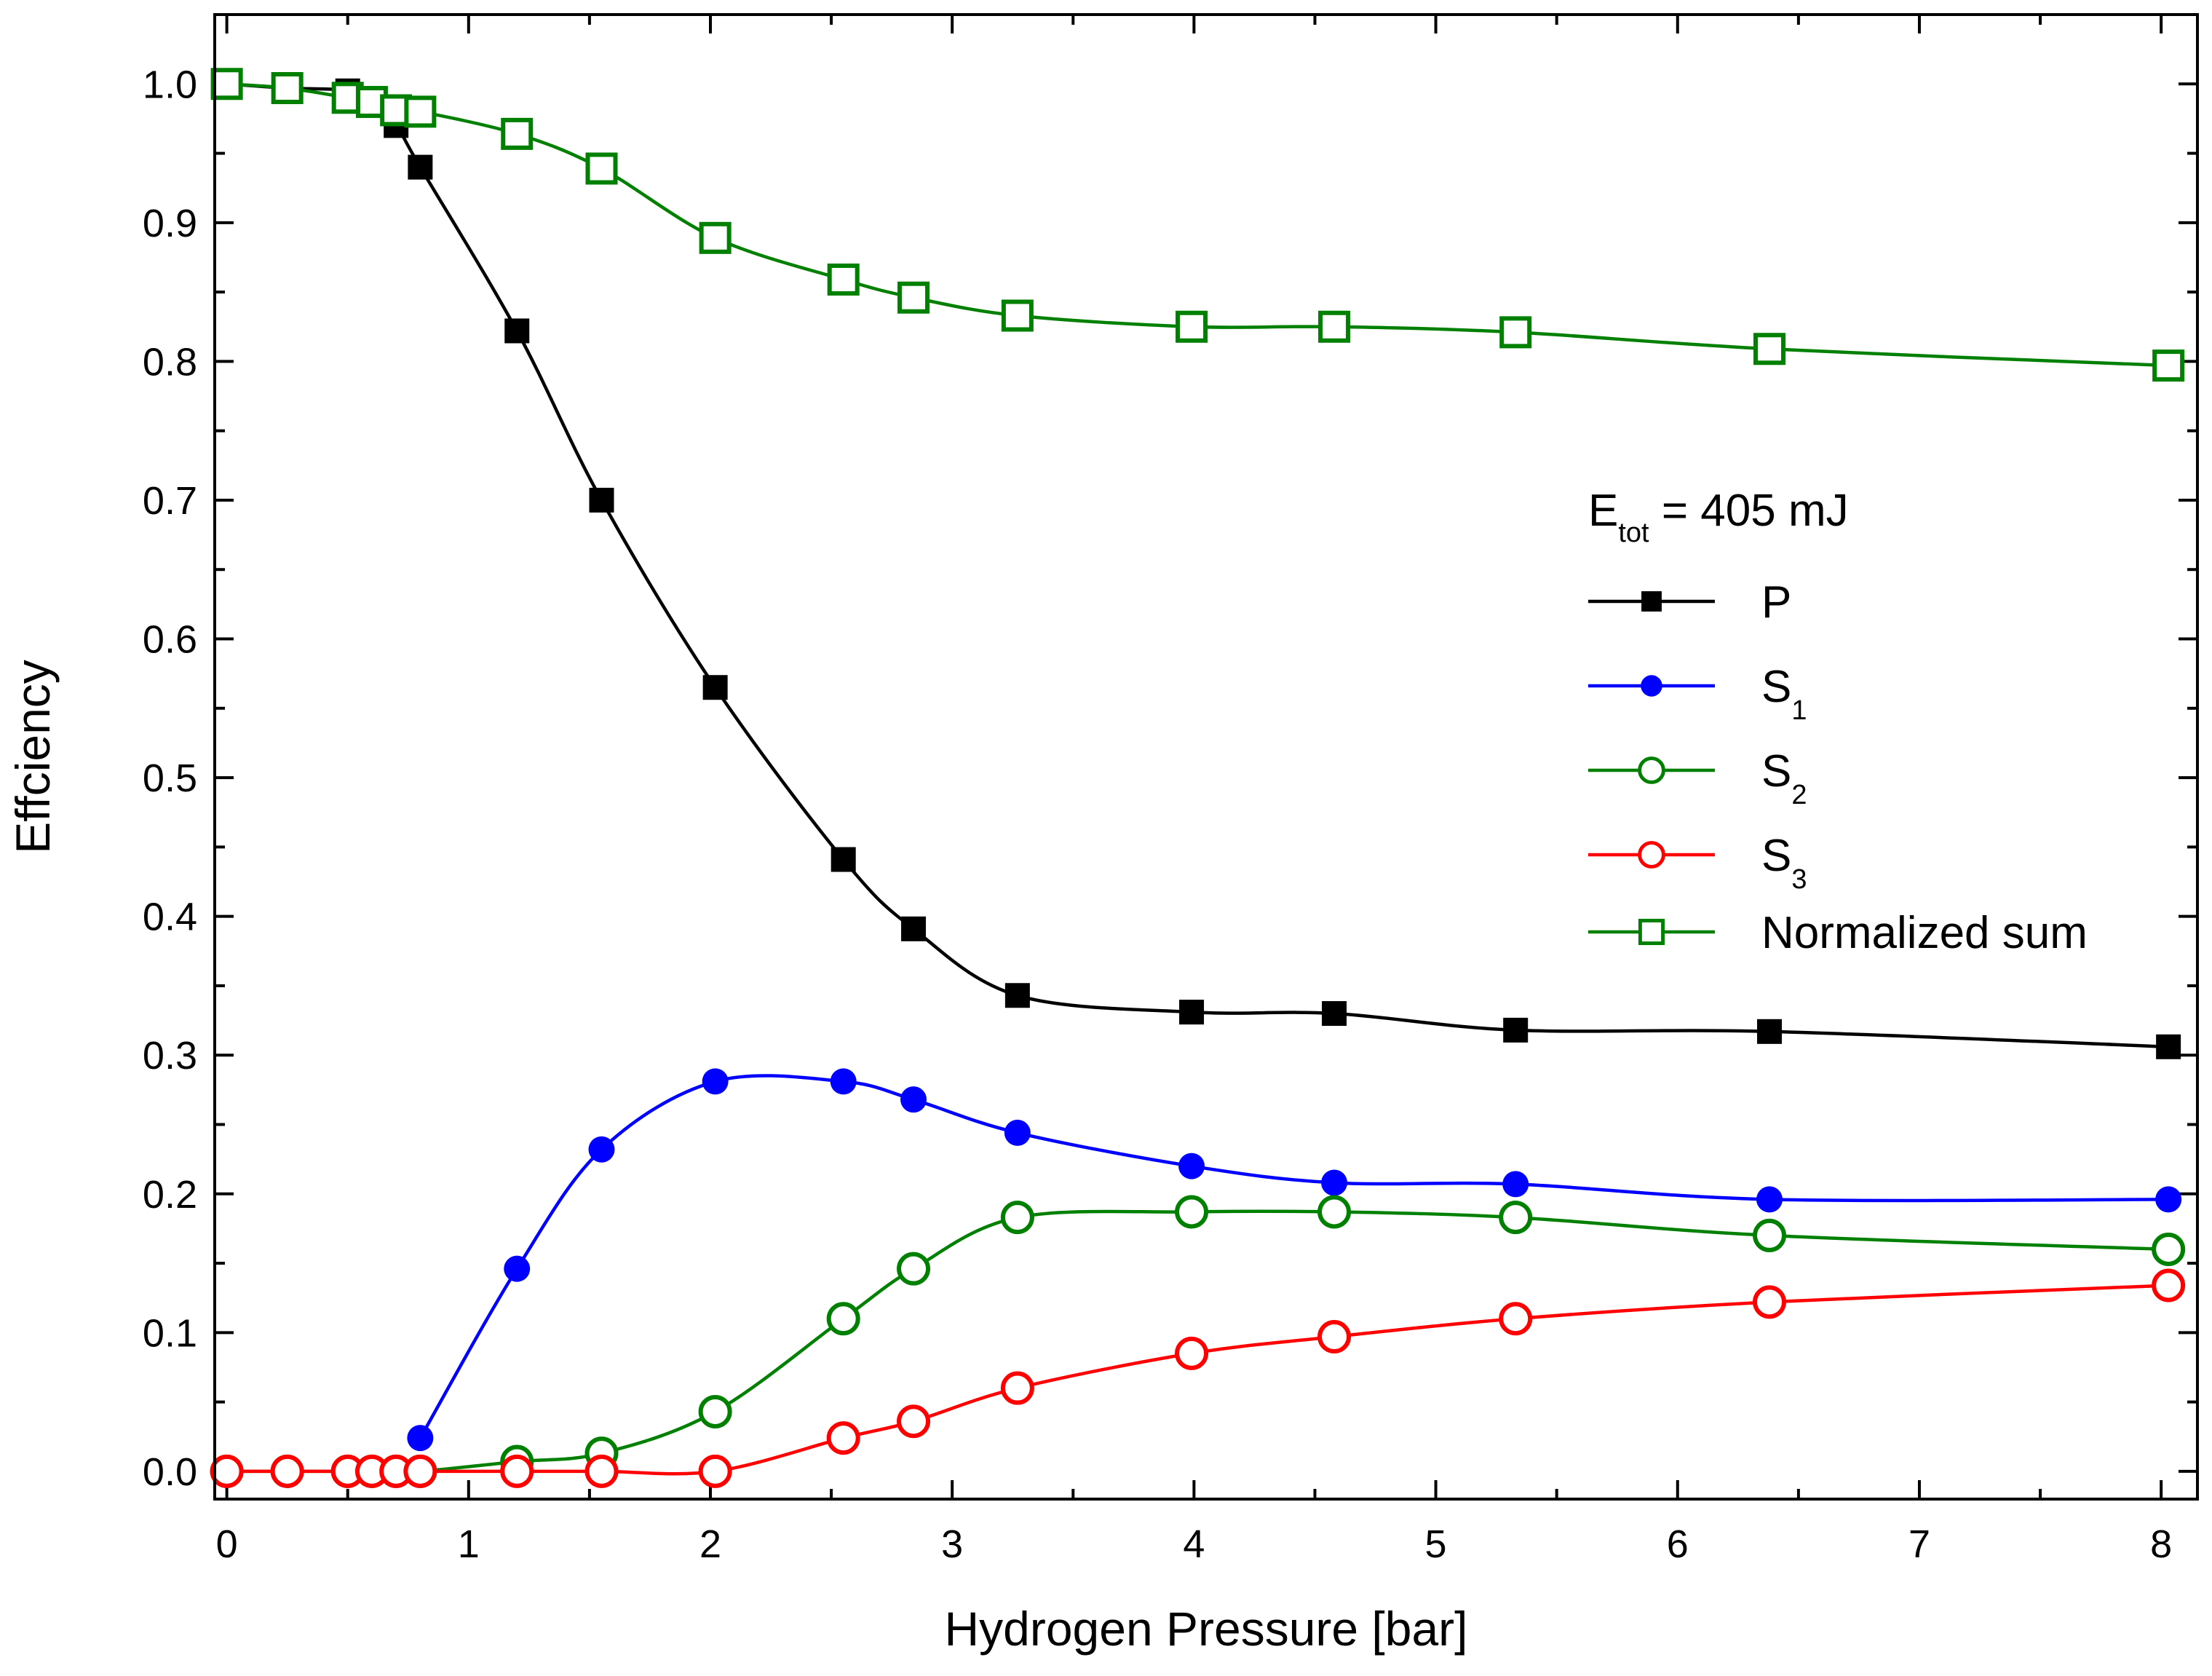 The image size is (2212, 1676). Describe the element at coordinates (170, 1195) in the screenshot. I see `y-tick-label: 0.2` at that location.